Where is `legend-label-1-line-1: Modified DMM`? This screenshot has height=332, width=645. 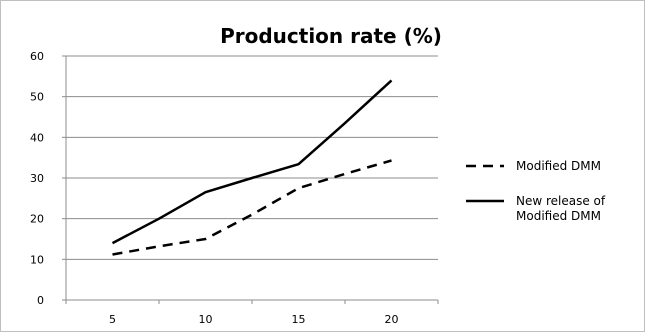 legend-label-1-line-1: Modified DMM is located at coordinates (558, 166).